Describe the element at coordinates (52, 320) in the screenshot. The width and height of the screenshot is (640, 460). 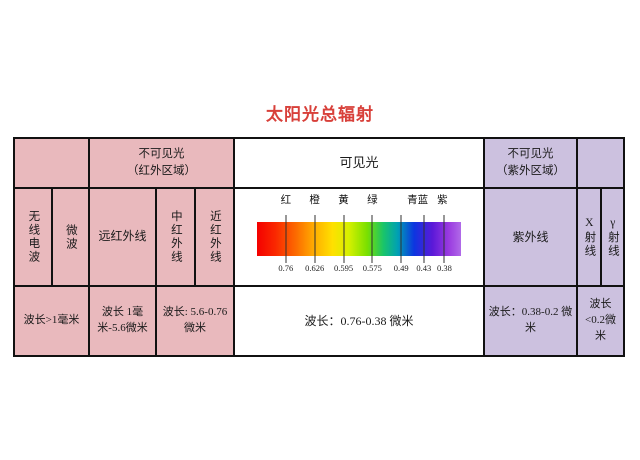
I see `wavelength-cell-radio-wave: 波长>1毫米` at that location.